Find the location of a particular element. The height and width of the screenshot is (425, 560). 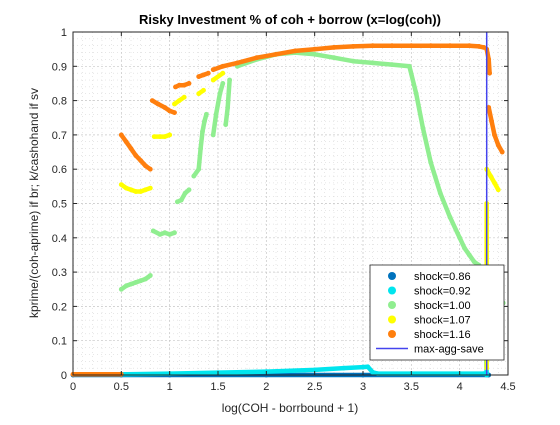

legend-box is located at coordinates (437, 312).